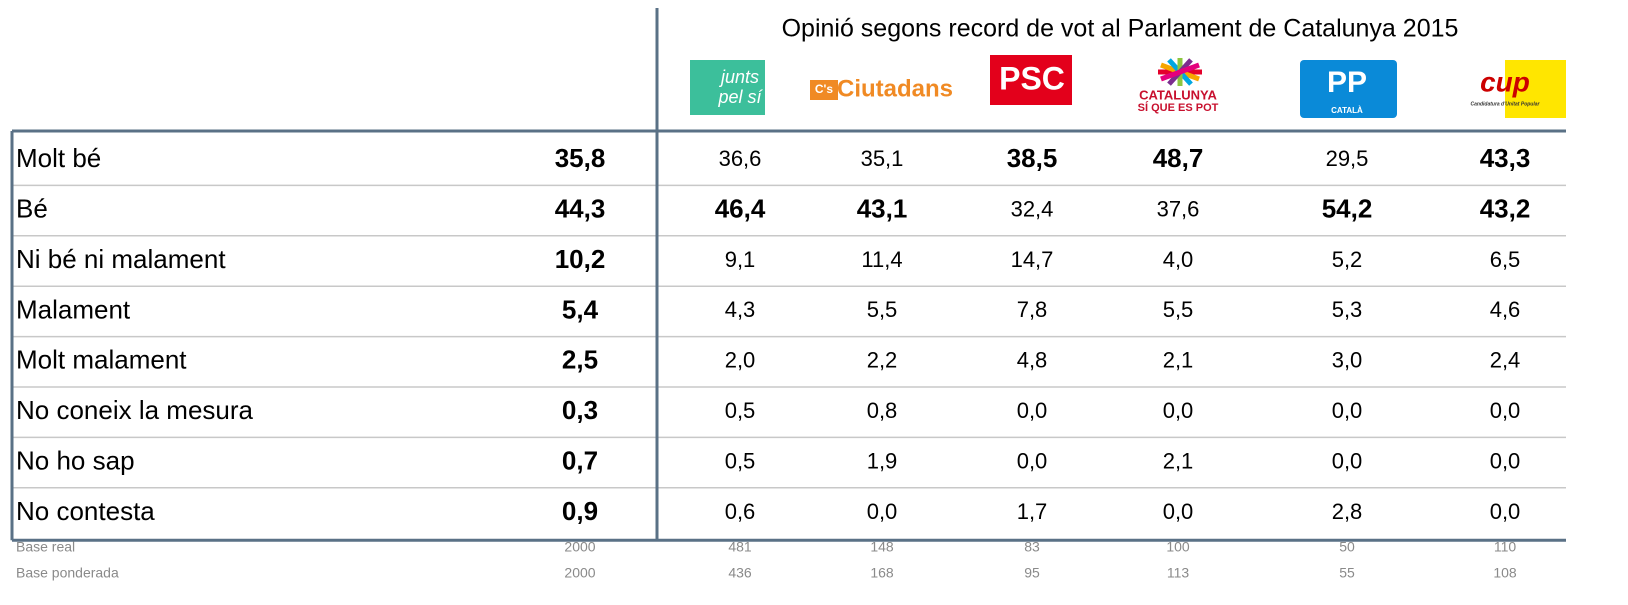 The image size is (1628, 605). What do you see at coordinates (740, 259) in the screenshot?
I see `cell: 9,1` at bounding box center [740, 259].